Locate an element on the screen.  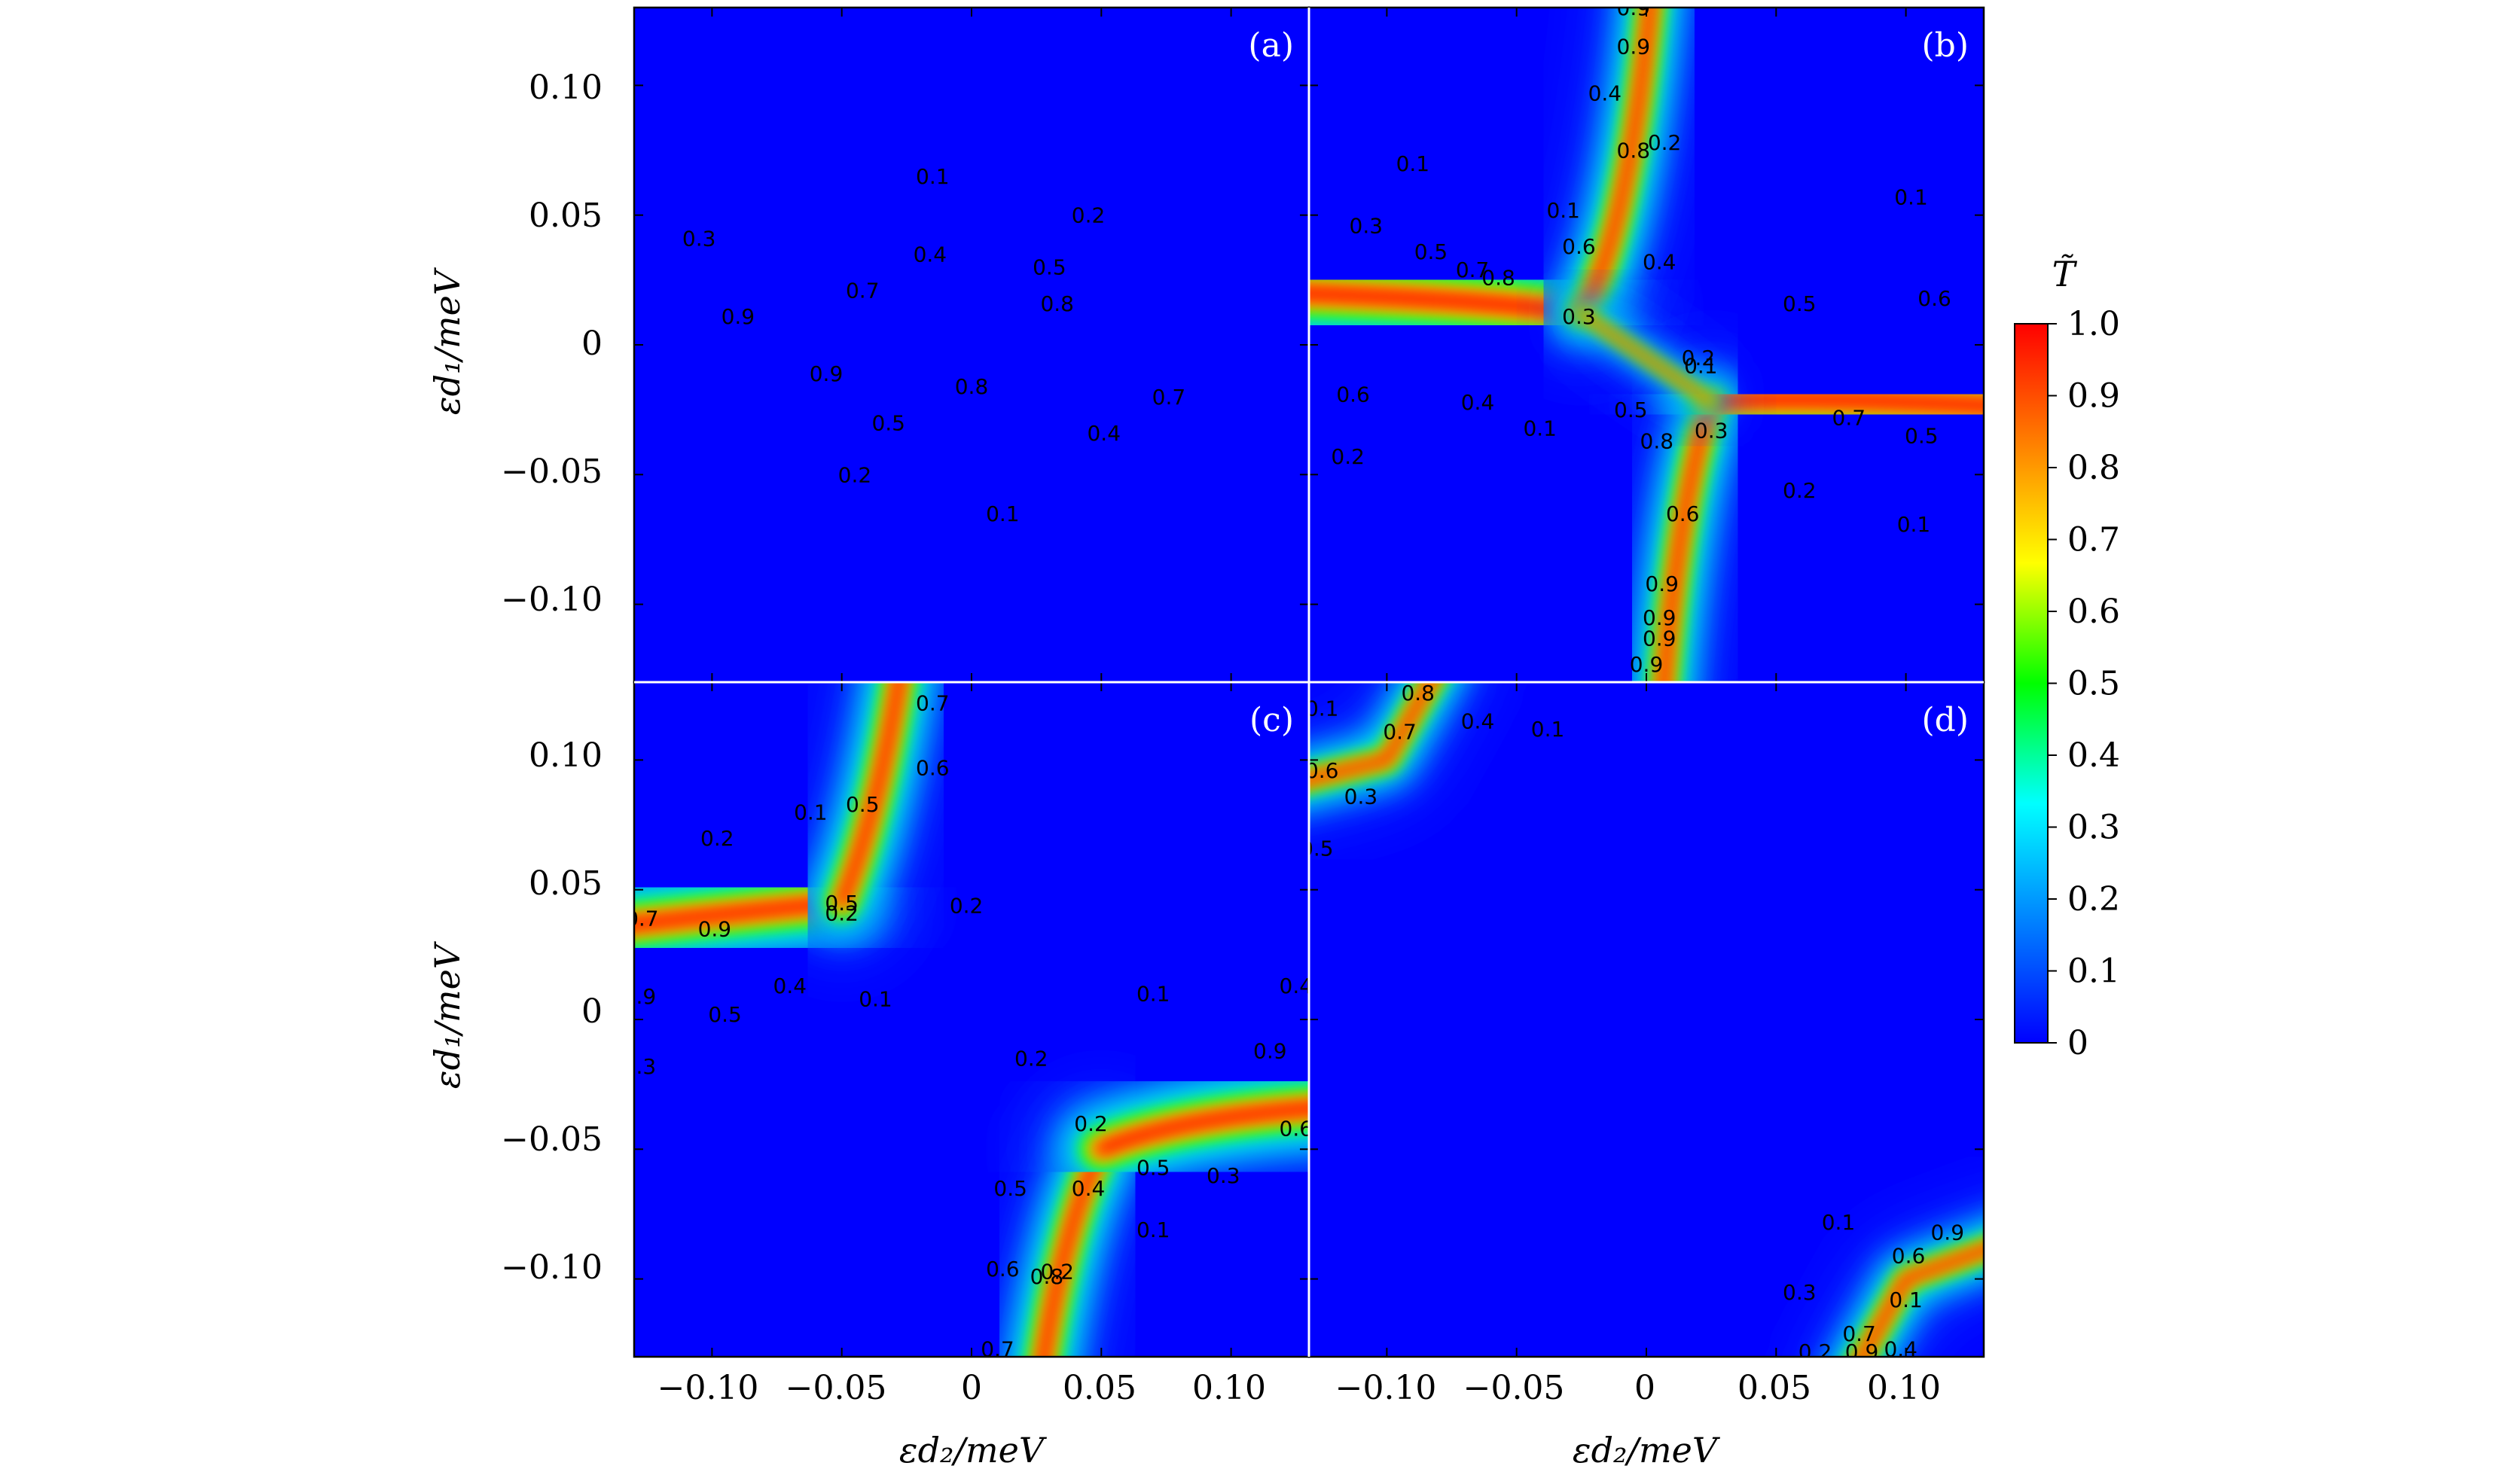
colorbar-tick-label: 1.0 is located at coordinates (2093, 324).